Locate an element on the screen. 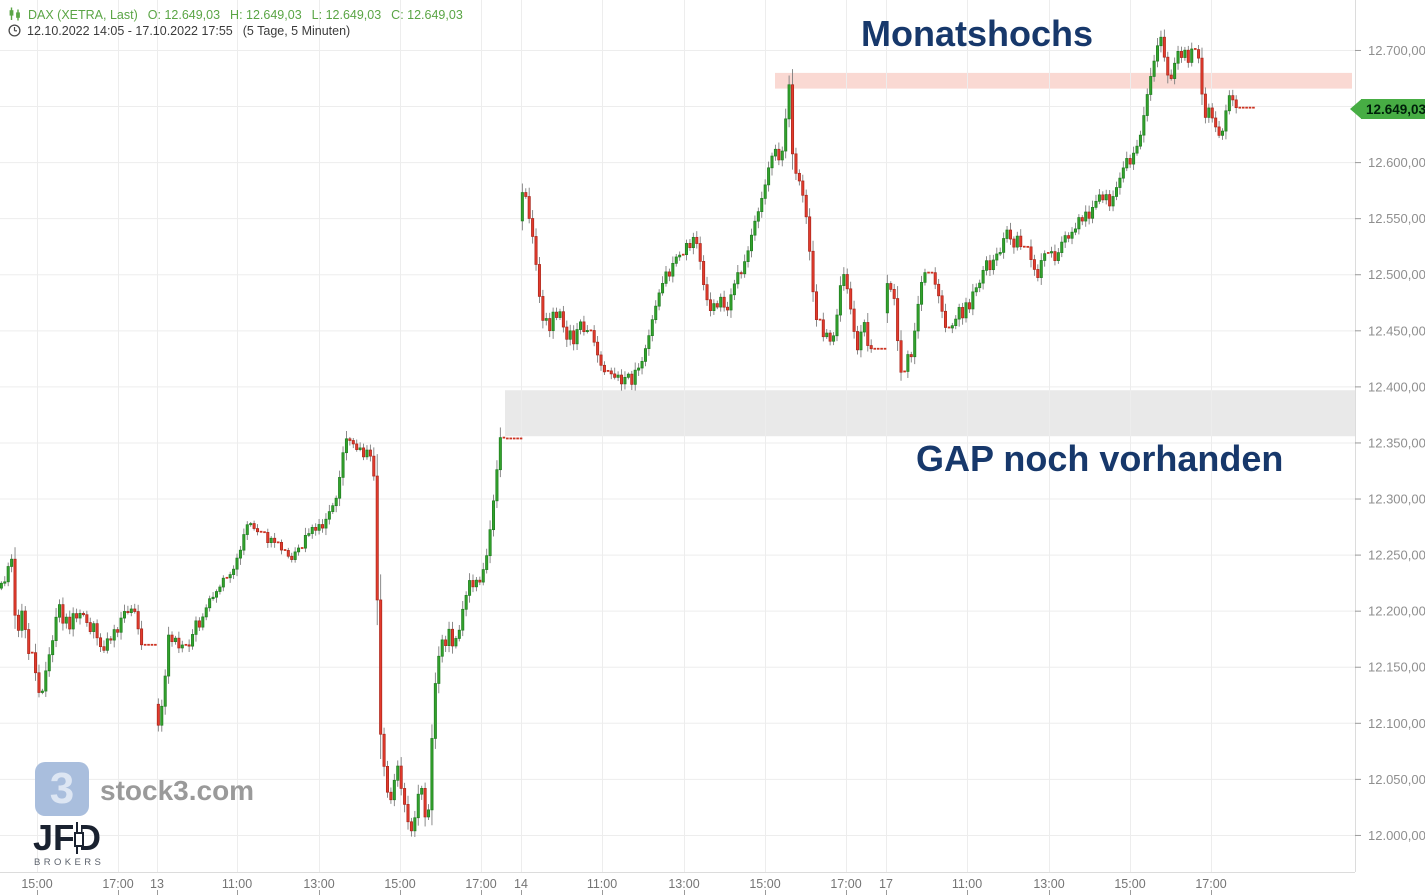  close-value: 12.649,03 is located at coordinates (435, 15).